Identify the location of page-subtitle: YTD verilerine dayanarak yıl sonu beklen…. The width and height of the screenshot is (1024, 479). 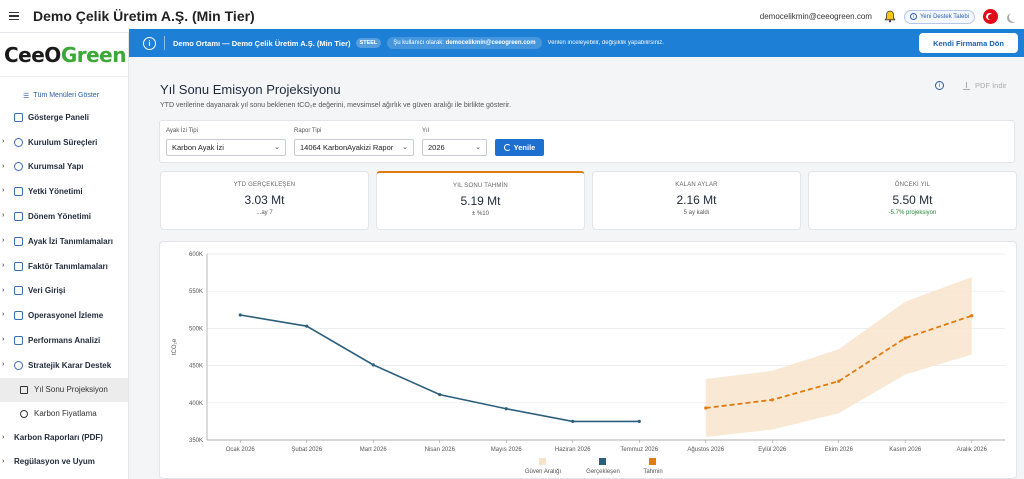
(335, 105).